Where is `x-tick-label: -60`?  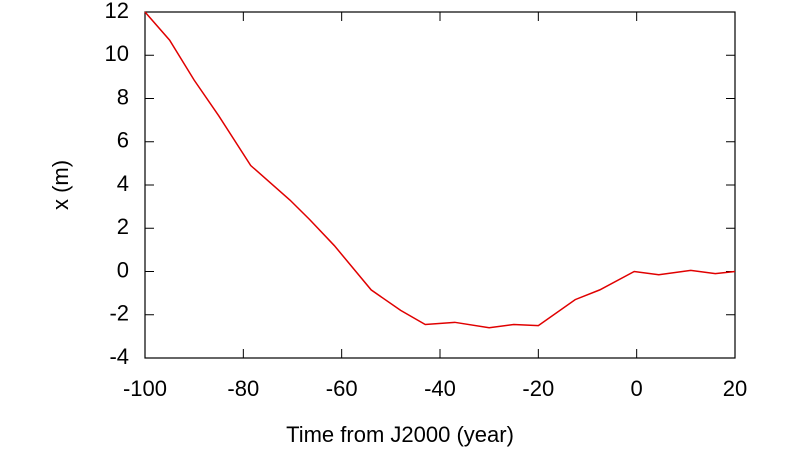
x-tick-label: -60 is located at coordinates (342, 388).